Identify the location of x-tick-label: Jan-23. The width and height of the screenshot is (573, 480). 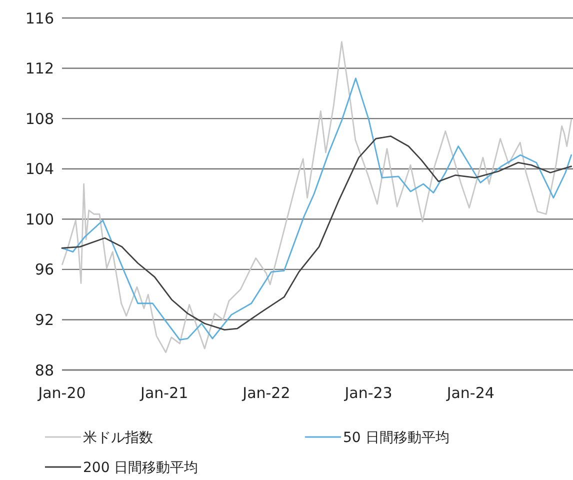
(368, 393).